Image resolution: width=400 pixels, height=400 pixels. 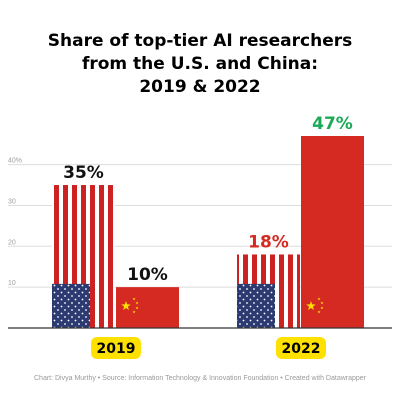 What do you see at coordinates (147, 275) in the screenshot?
I see `value-label: 10%` at bounding box center [147, 275].